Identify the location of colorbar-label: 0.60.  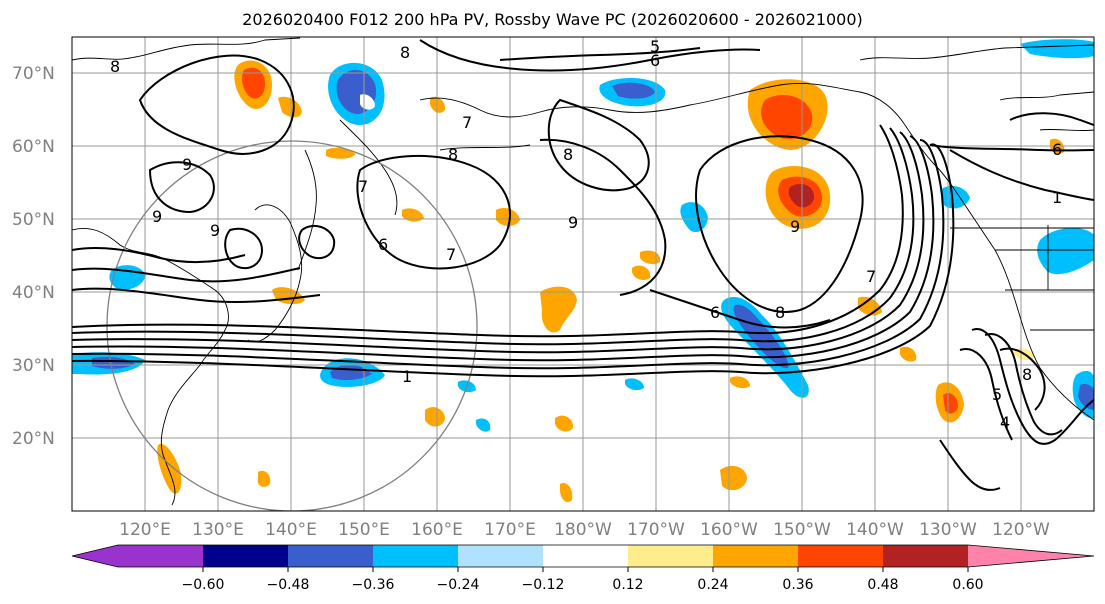
(967, 585).